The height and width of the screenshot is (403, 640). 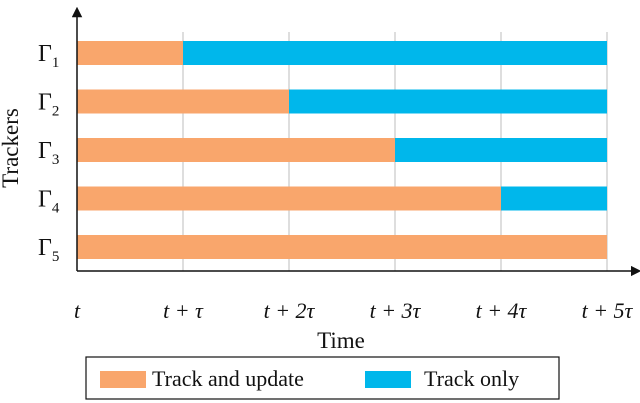 I want to click on bar-3-track-only, so click(x=501, y=150).